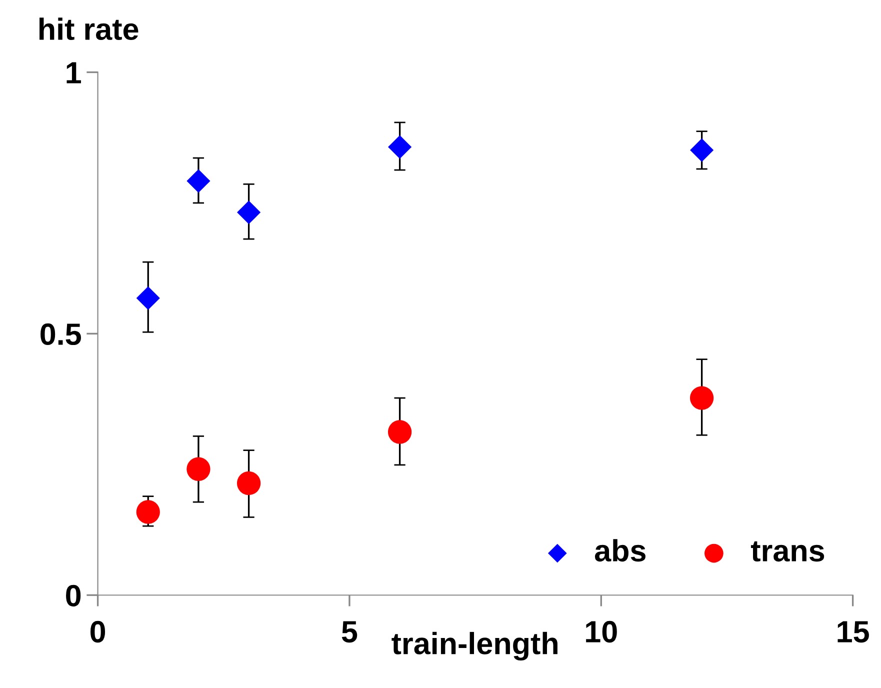  I want to click on x-tick-label: 5, so click(350, 632).